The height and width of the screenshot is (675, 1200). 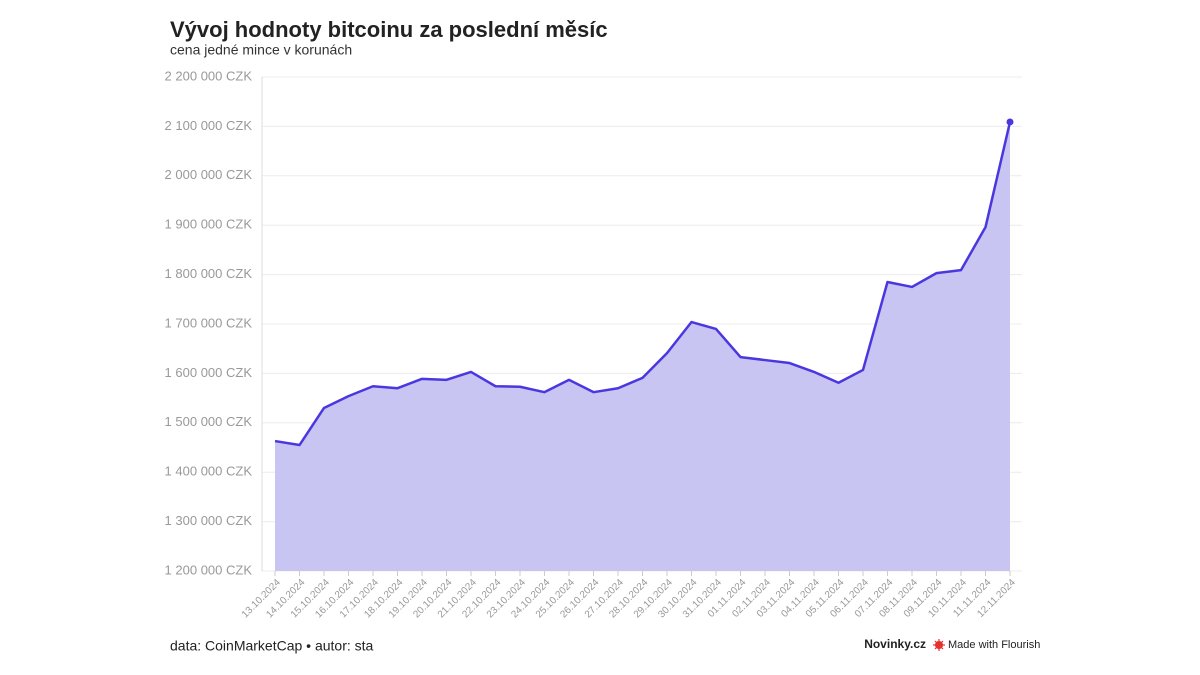 What do you see at coordinates (261, 50) in the screenshot?
I see `chart-subtitle: cena jedné mince v korunách` at bounding box center [261, 50].